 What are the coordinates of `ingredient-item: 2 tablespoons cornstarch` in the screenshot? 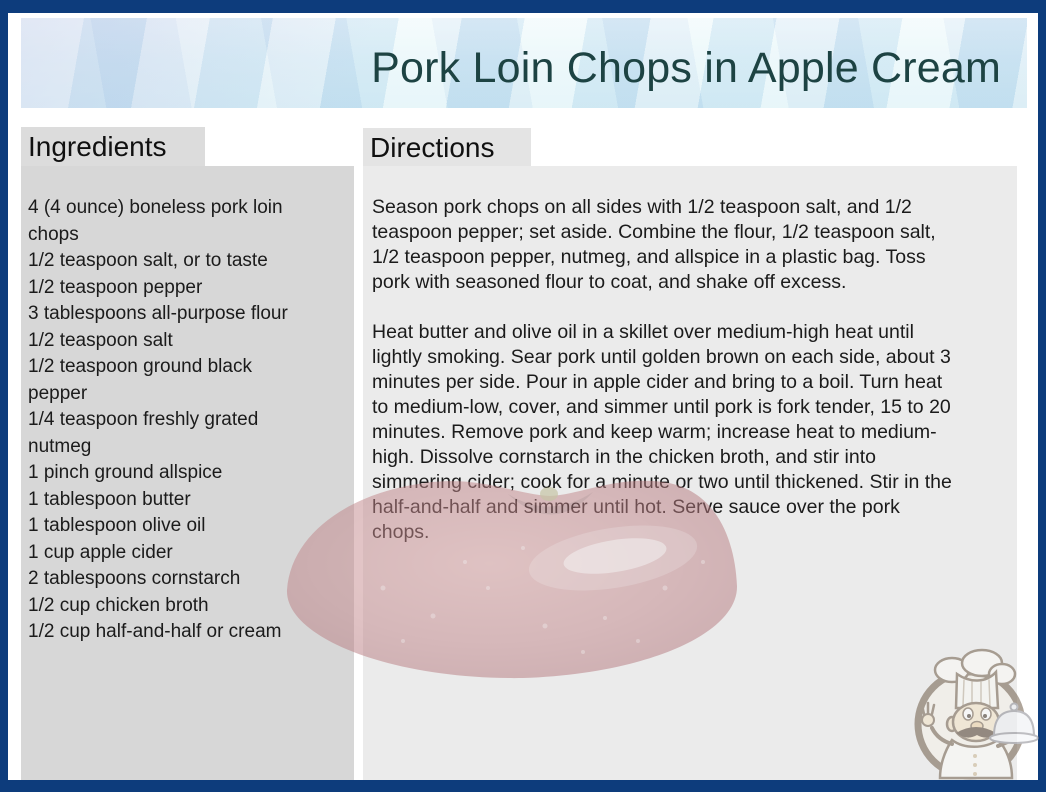 It's located at (134, 578).